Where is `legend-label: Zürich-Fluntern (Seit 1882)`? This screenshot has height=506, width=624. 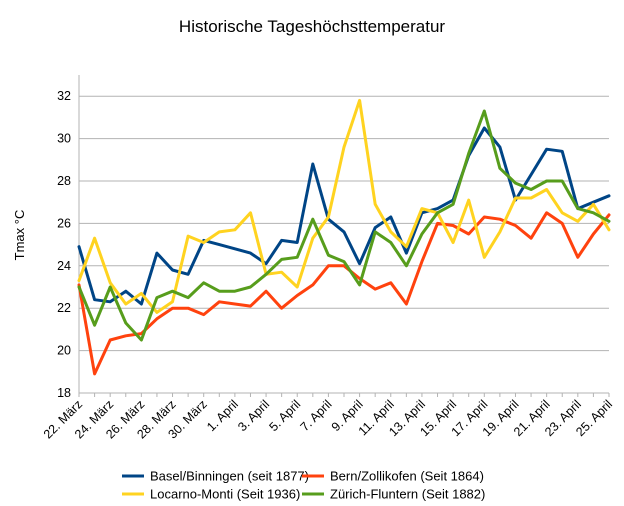 legend-label: Zürich-Fluntern (Seit 1882) is located at coordinates (407, 494).